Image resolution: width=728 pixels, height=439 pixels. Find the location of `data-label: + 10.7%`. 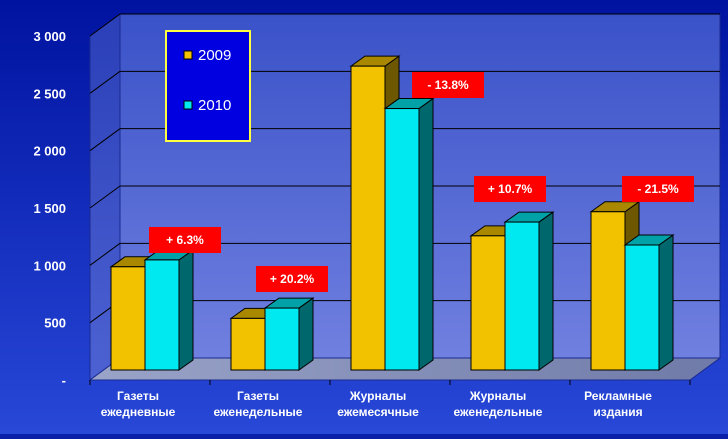

data-label: + 10.7% is located at coordinates (510, 189).